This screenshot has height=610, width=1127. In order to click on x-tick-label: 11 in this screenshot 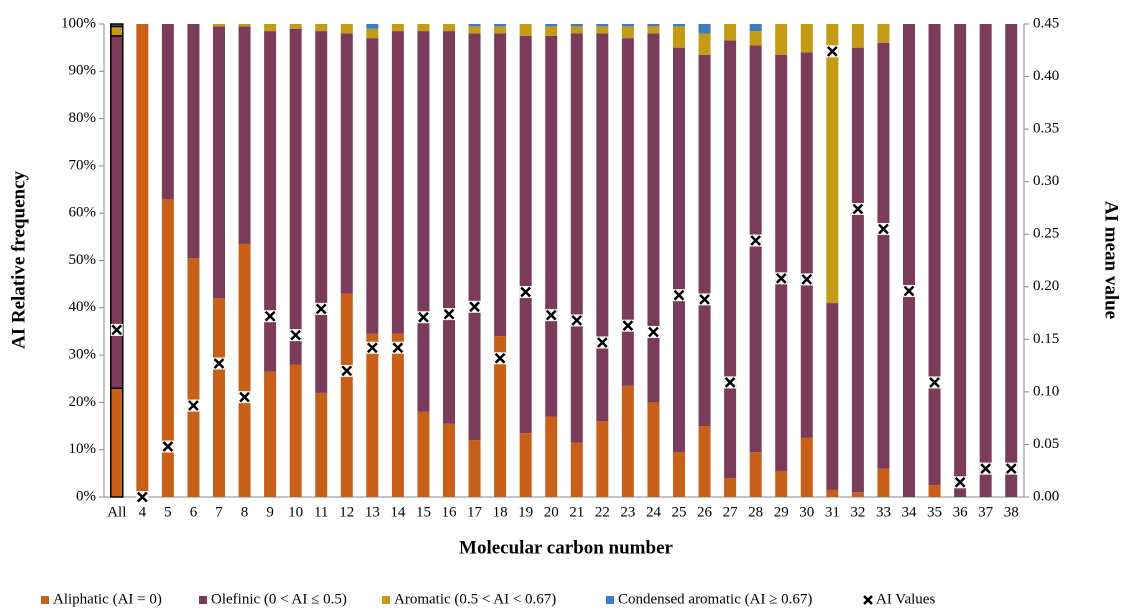, I will do `click(321, 512)`.